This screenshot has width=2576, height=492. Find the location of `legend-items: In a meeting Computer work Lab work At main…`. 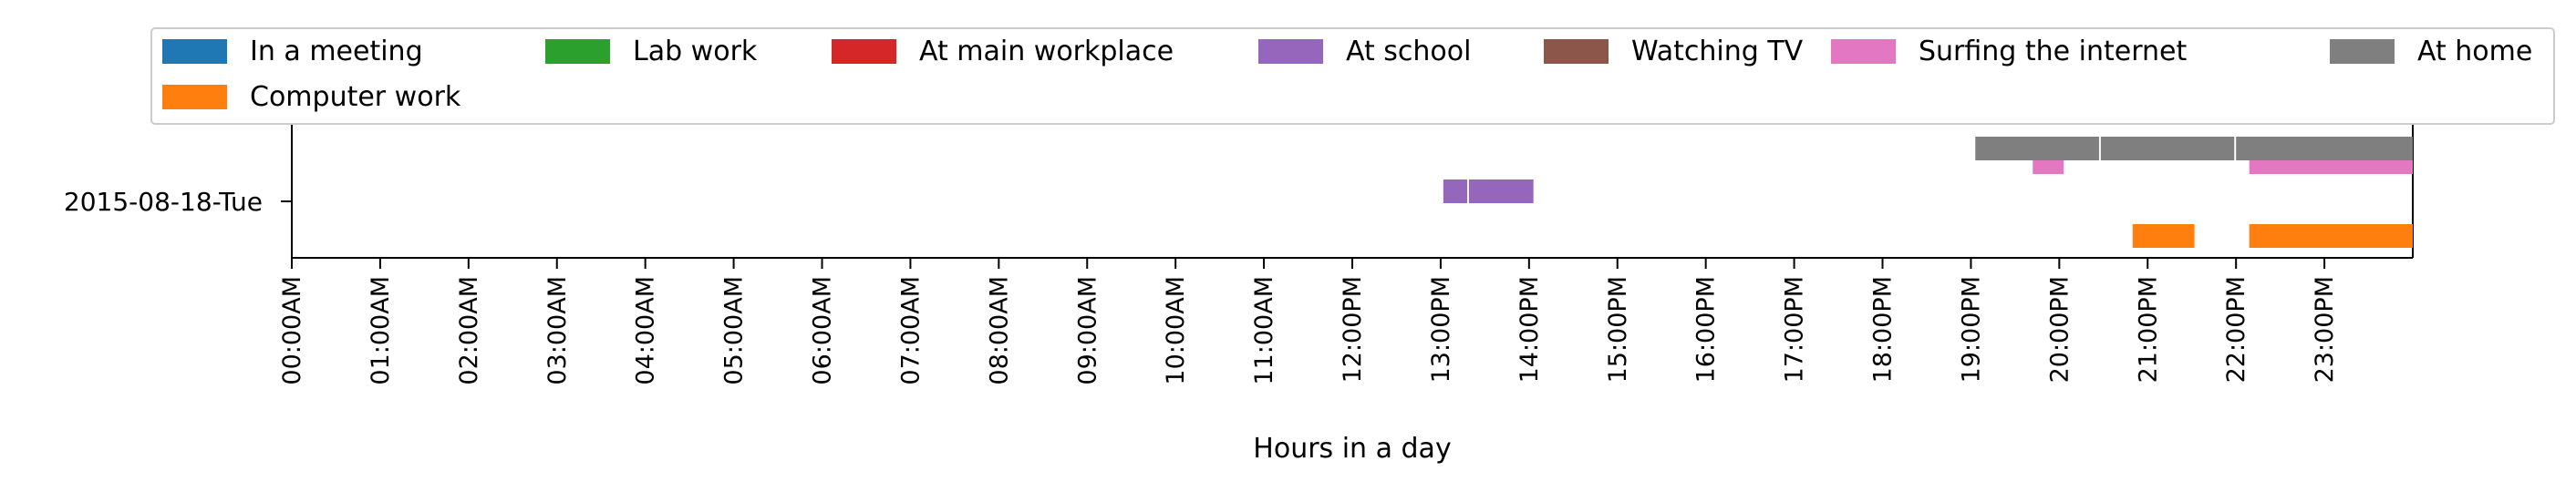

legend-items: In a meeting Computer work Lab work At main… is located at coordinates (1347, 75).